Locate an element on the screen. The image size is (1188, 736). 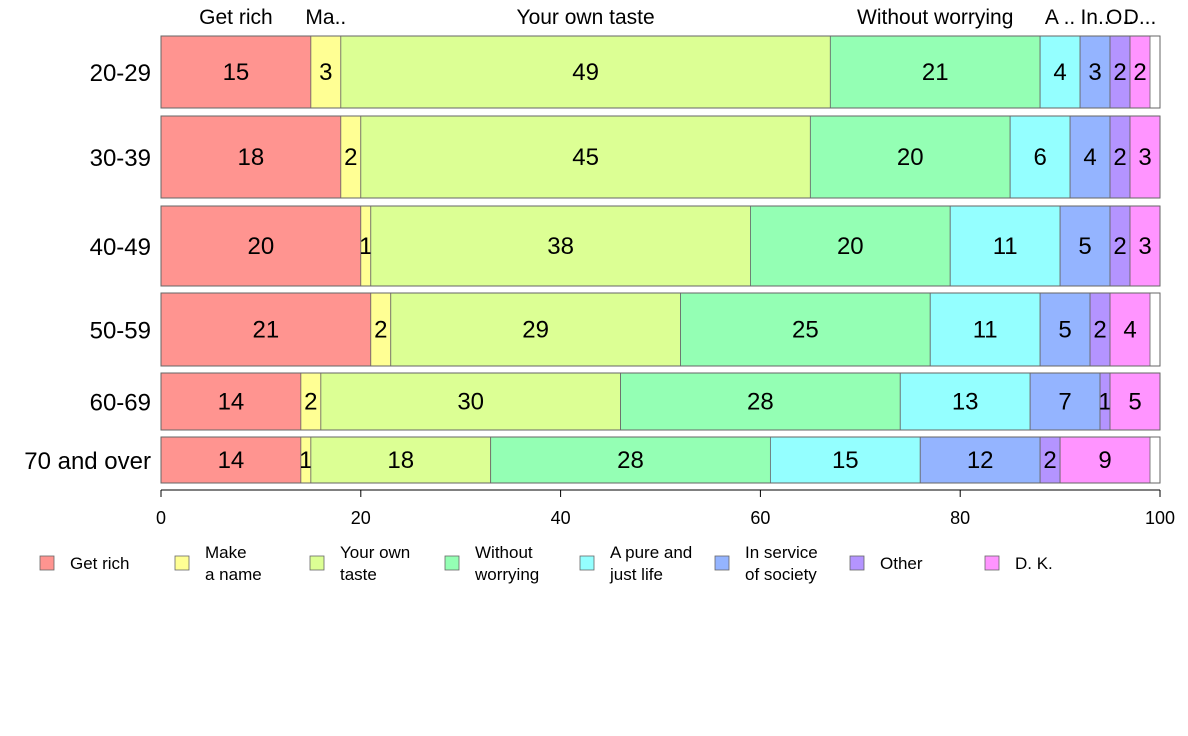
row-label: 30-39 is located at coordinates (120, 158).